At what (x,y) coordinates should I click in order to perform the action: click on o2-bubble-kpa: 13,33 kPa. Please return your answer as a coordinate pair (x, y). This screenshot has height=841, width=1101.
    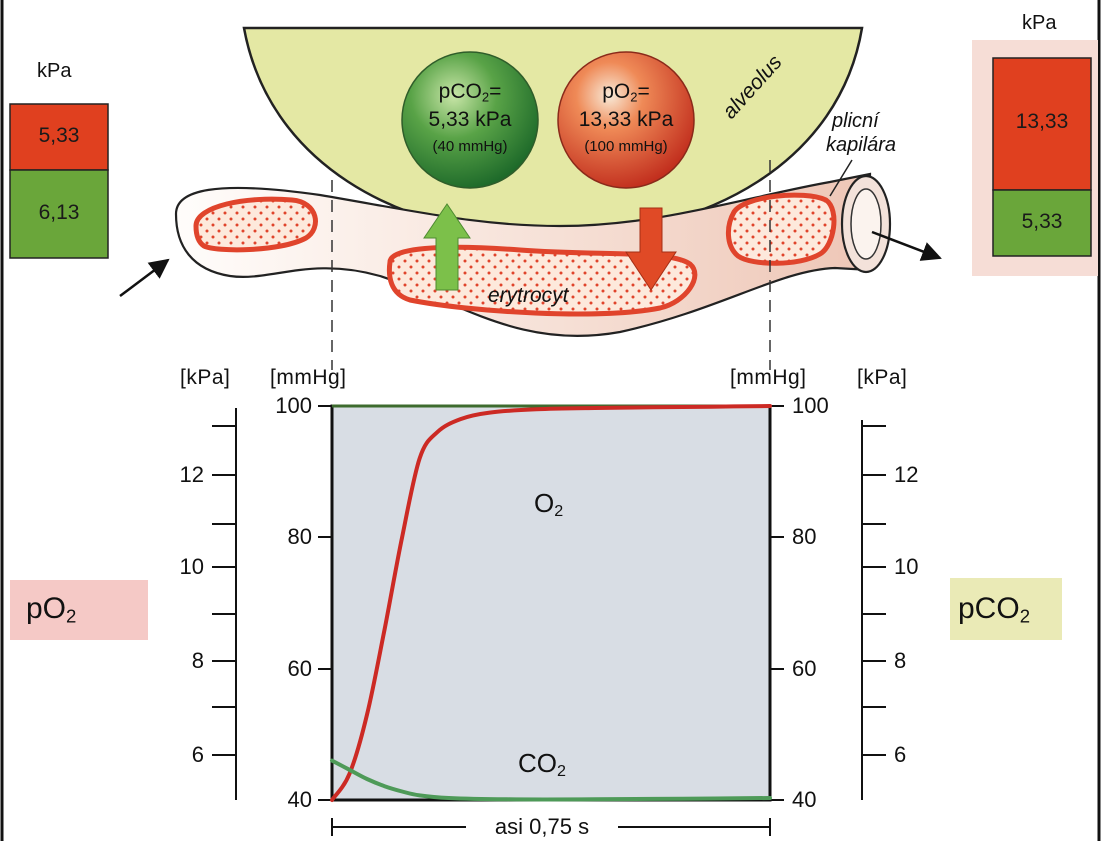
    Looking at the image, I should click on (626, 119).